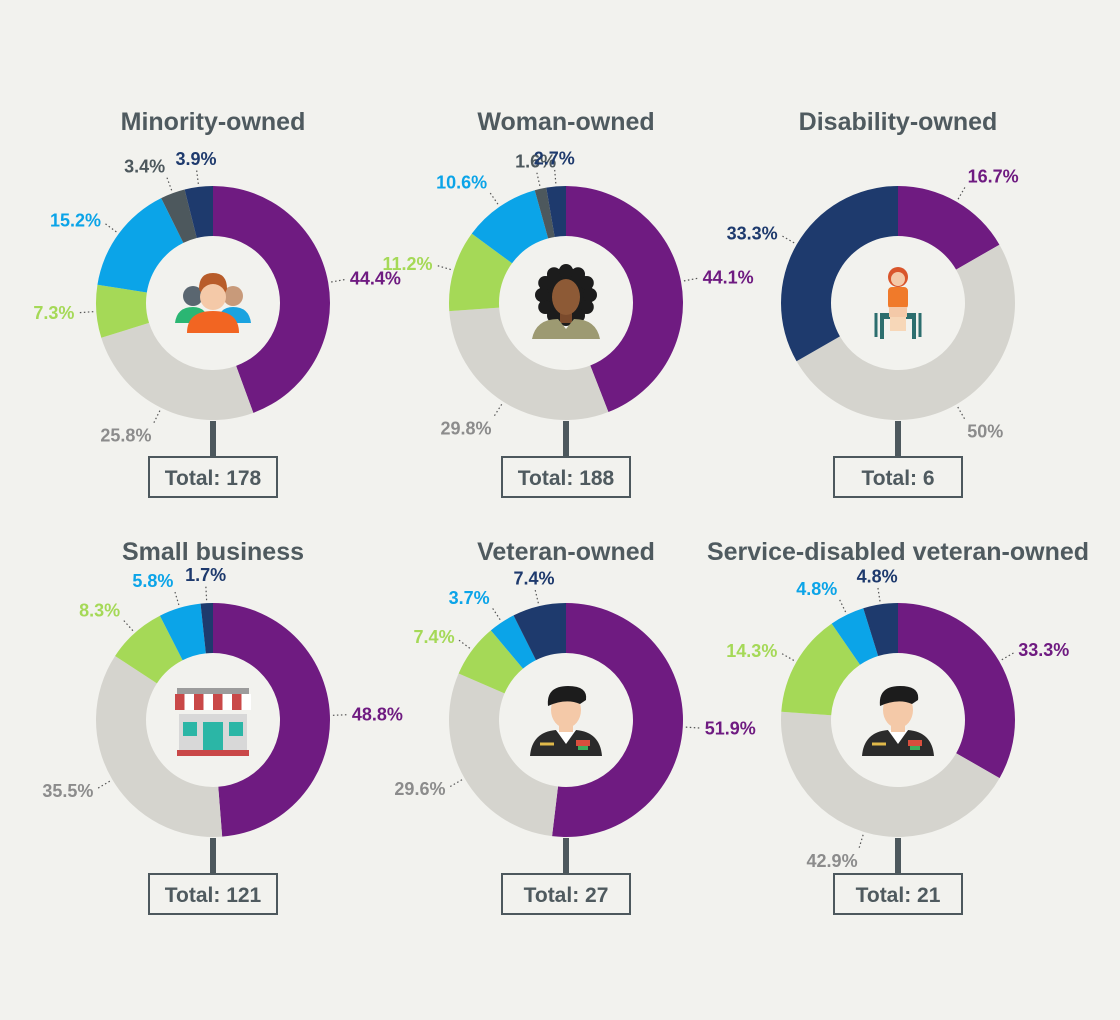  Describe the element at coordinates (213, 122) in the screenshot. I see `chart-title: Minority-owned` at that location.